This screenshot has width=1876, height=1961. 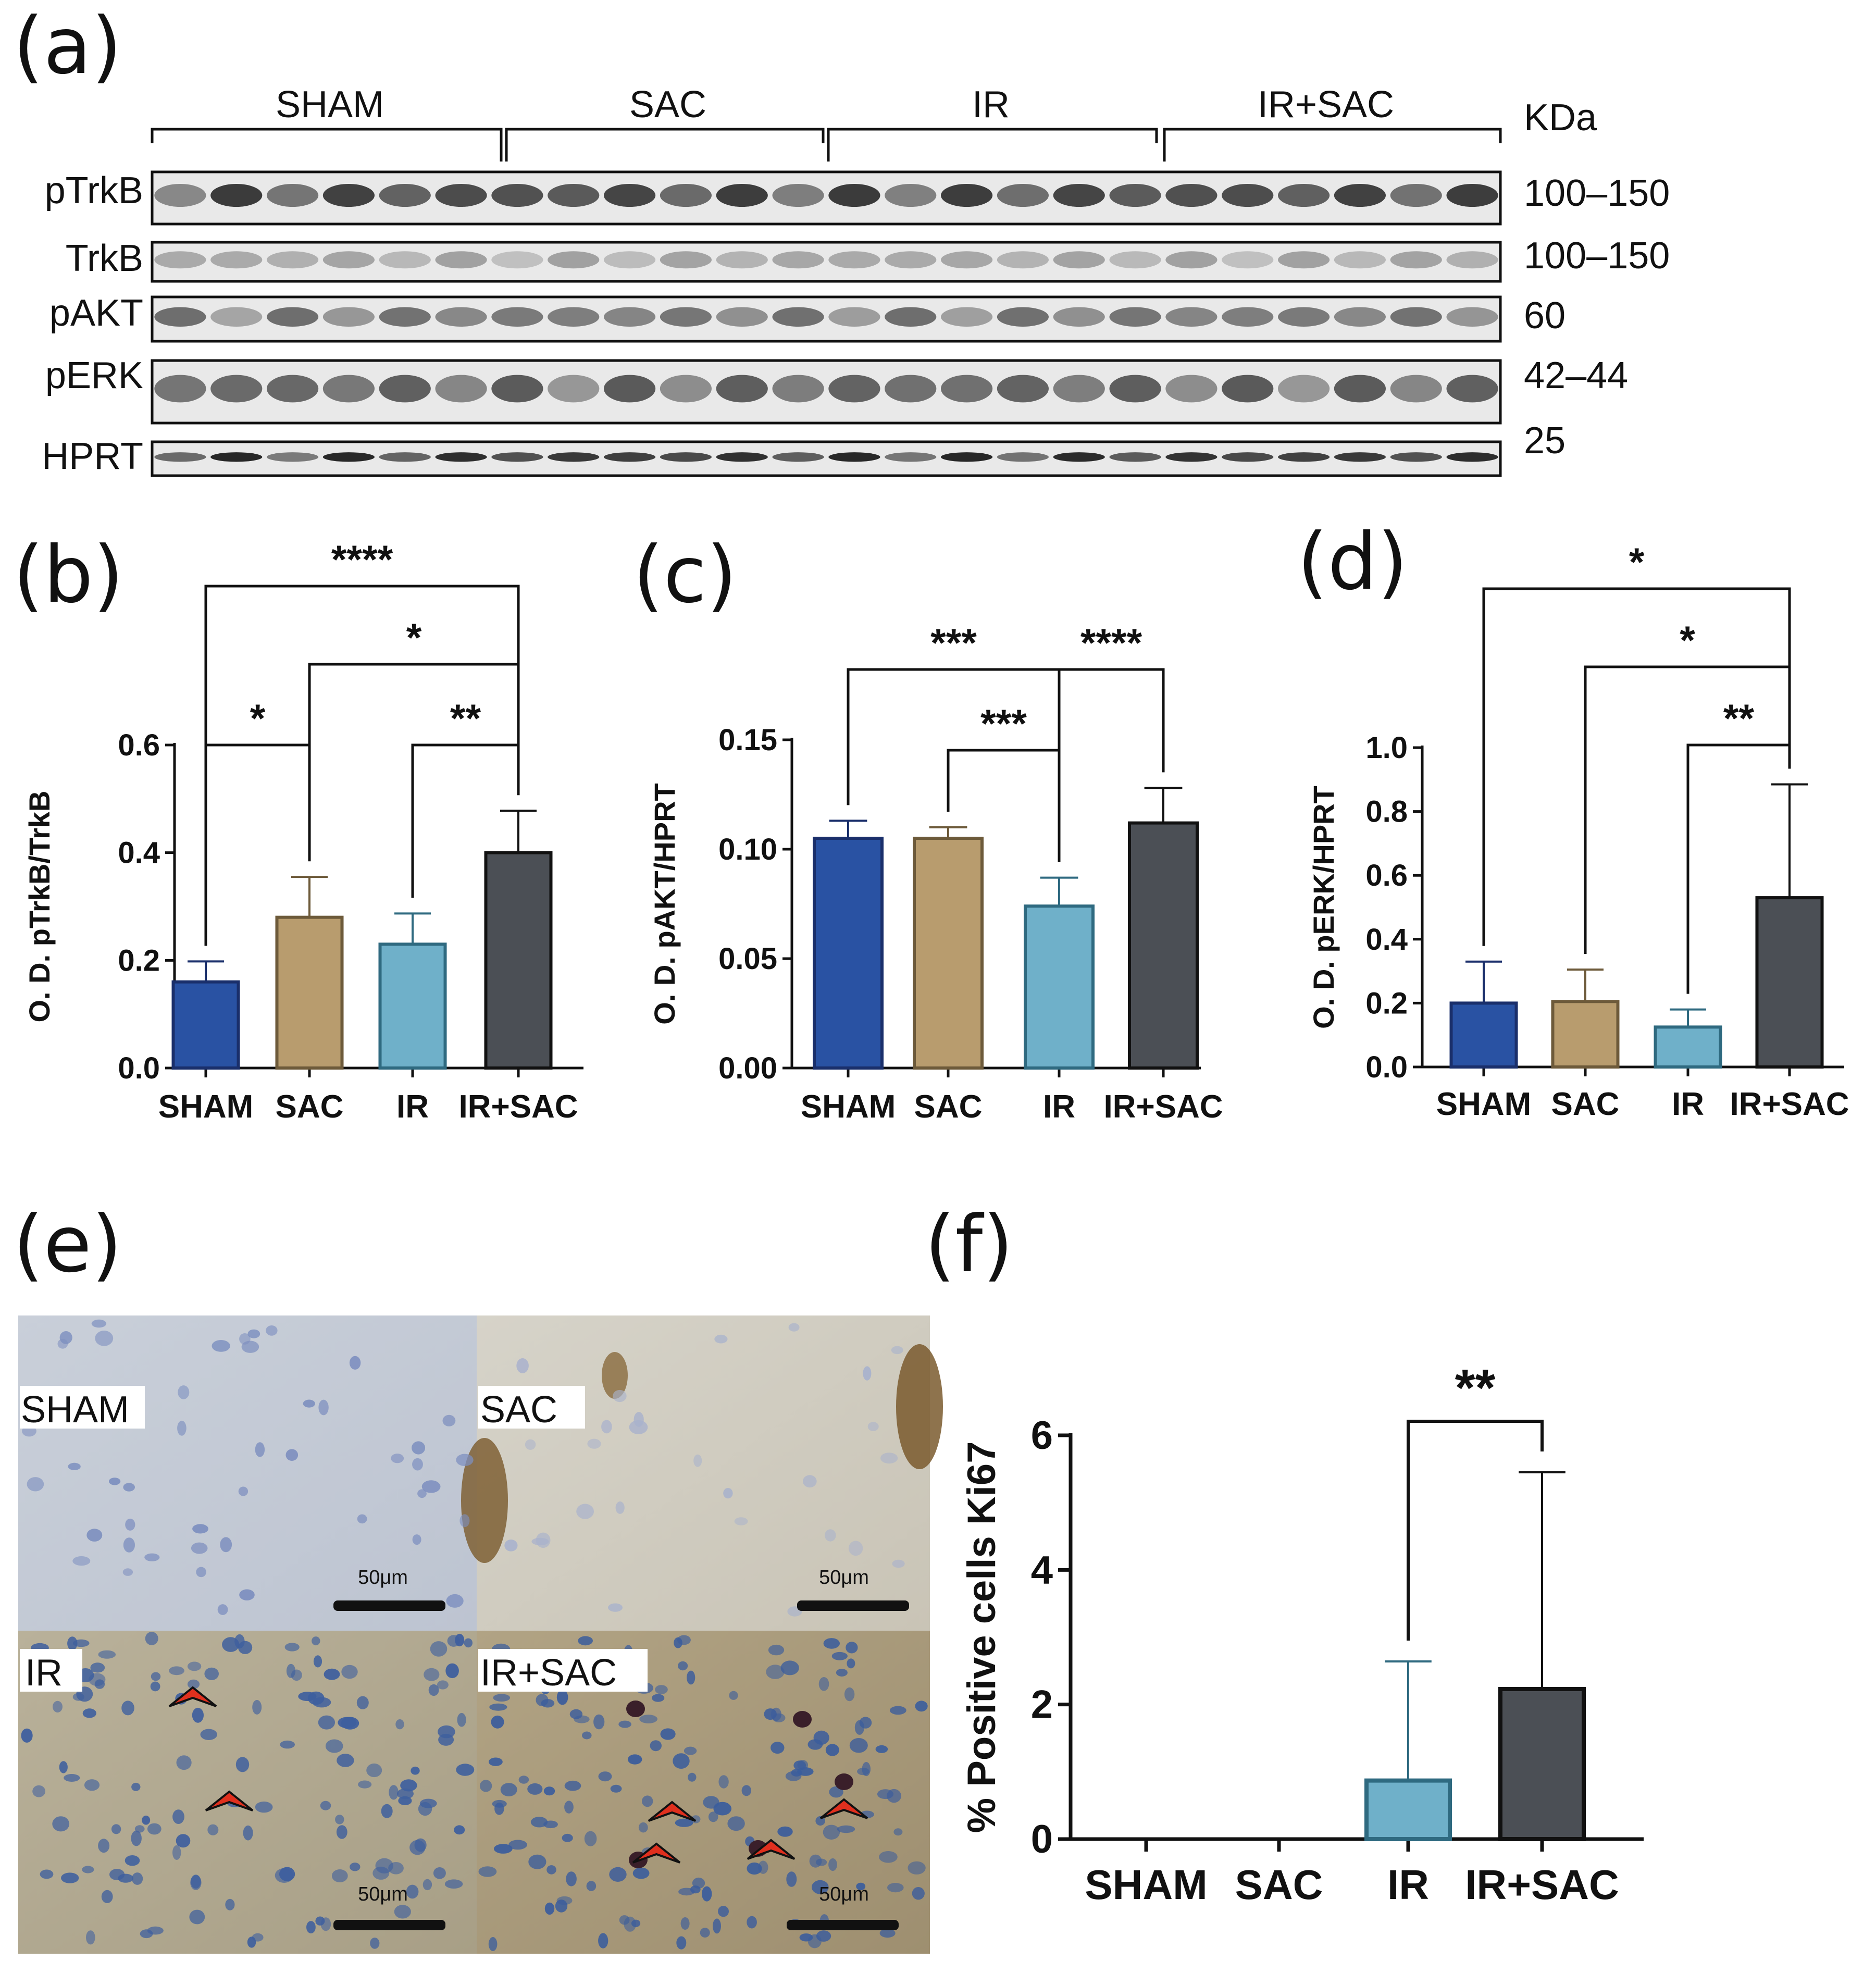 I want to click on blot-strip-hprt, so click(x=827, y=458).